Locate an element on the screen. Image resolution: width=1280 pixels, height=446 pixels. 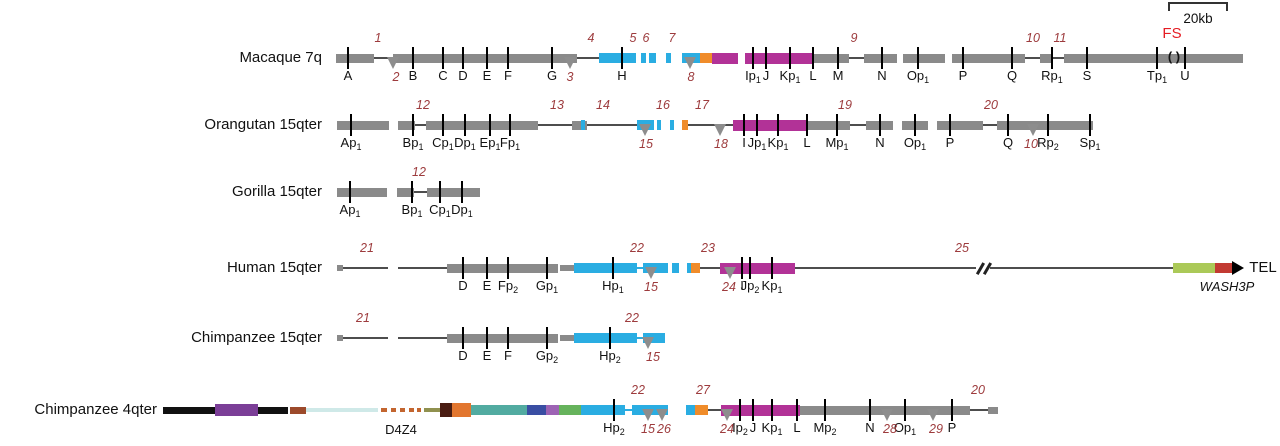
rearrangement-number: 17 is located at coordinates (702, 105).